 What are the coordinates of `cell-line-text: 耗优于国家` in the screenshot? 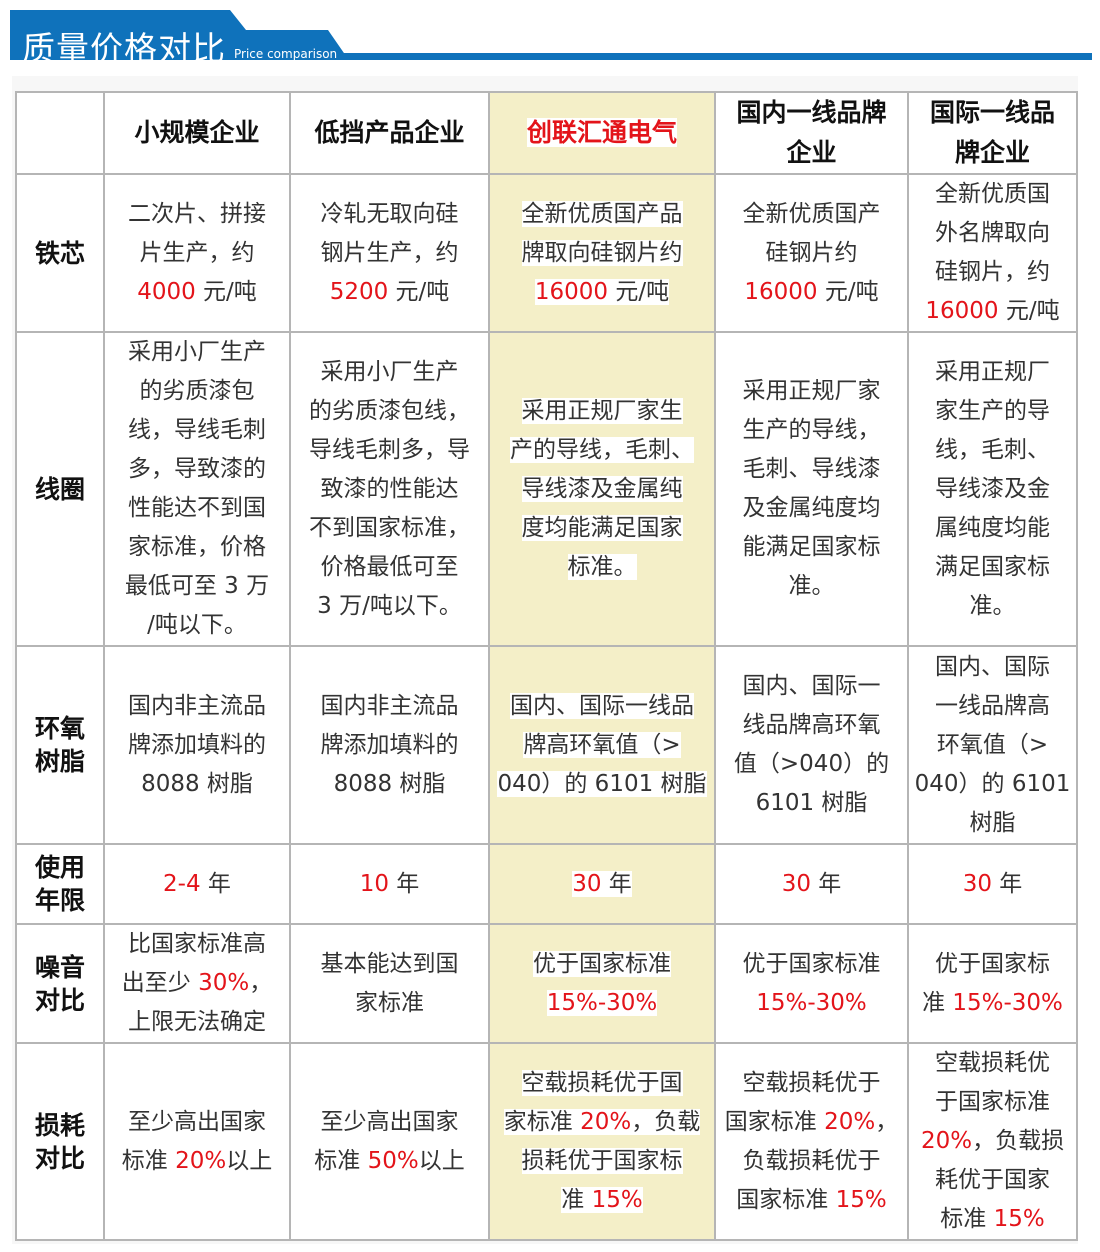 It's located at (992, 1180).